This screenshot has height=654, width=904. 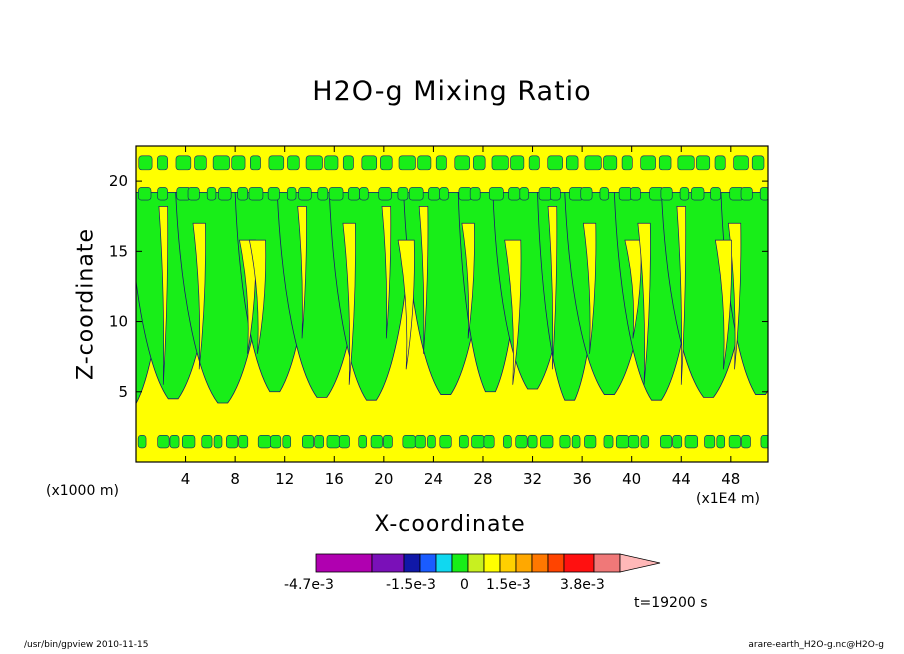 I want to click on x-tick-label: 20, so click(x=383, y=479).